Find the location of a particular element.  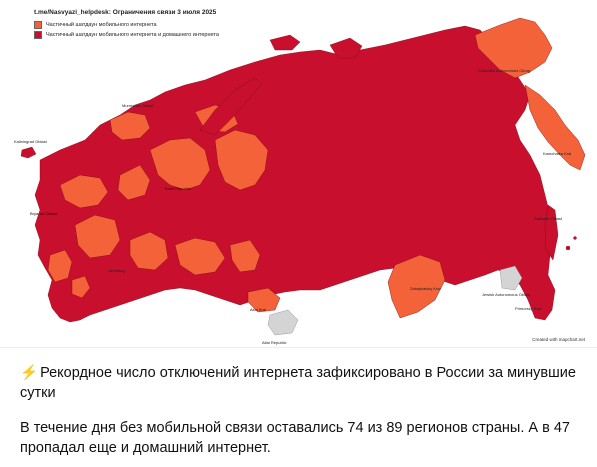

label-orenburg: Orenburg is located at coordinates (116, 270).